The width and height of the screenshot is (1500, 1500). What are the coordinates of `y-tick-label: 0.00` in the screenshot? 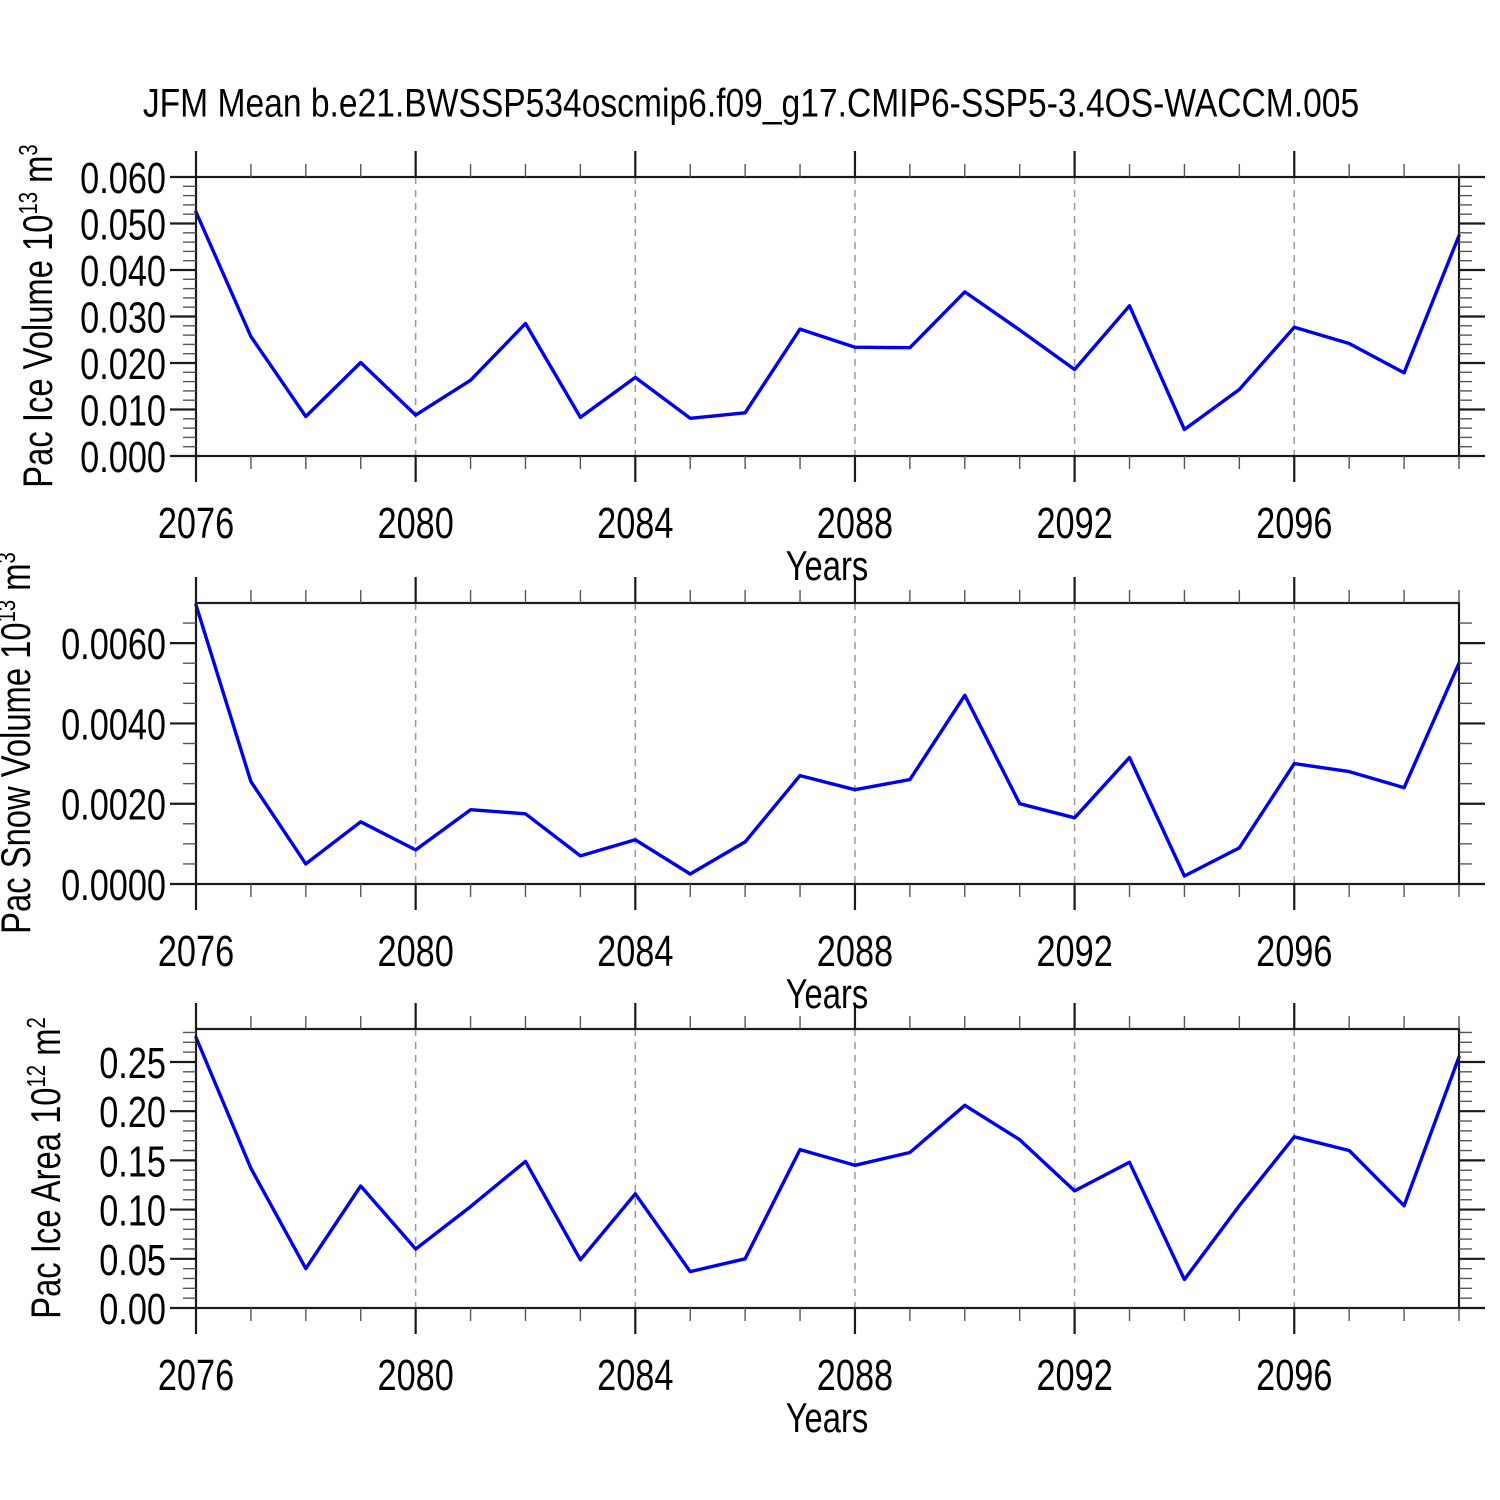 It's located at (132, 1309).